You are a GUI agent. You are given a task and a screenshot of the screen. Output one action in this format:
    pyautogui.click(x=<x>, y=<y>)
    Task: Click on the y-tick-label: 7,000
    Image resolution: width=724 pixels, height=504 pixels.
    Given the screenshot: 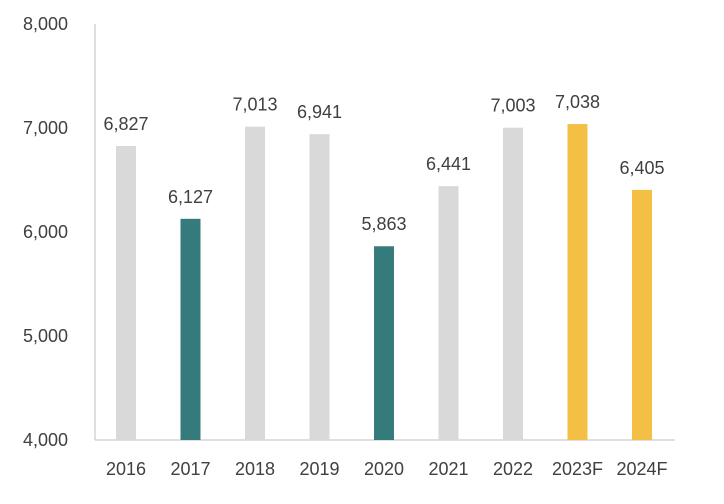 What is the action you would take?
    pyautogui.click(x=45, y=128)
    